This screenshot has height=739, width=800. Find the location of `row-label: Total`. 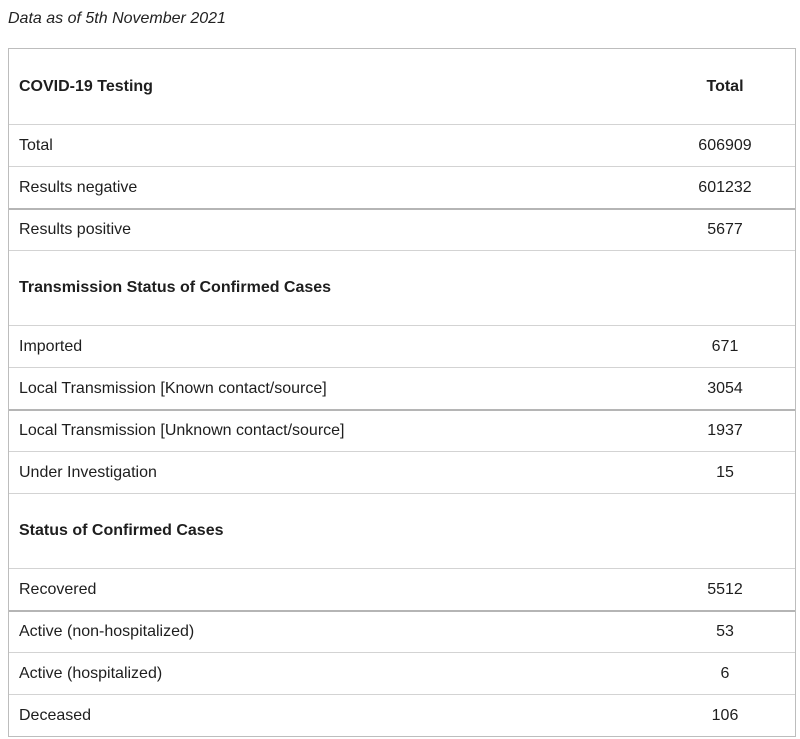

row-label: Total is located at coordinates (36, 145).